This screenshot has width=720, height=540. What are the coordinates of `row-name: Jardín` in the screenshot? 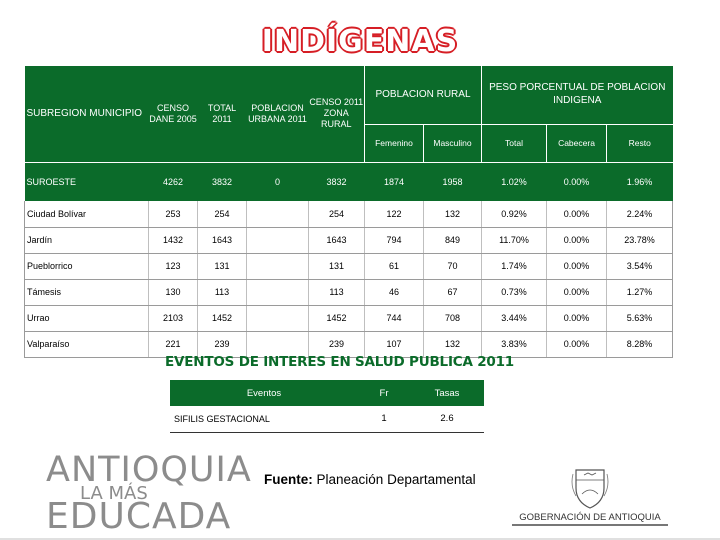 It's located at (86, 240).